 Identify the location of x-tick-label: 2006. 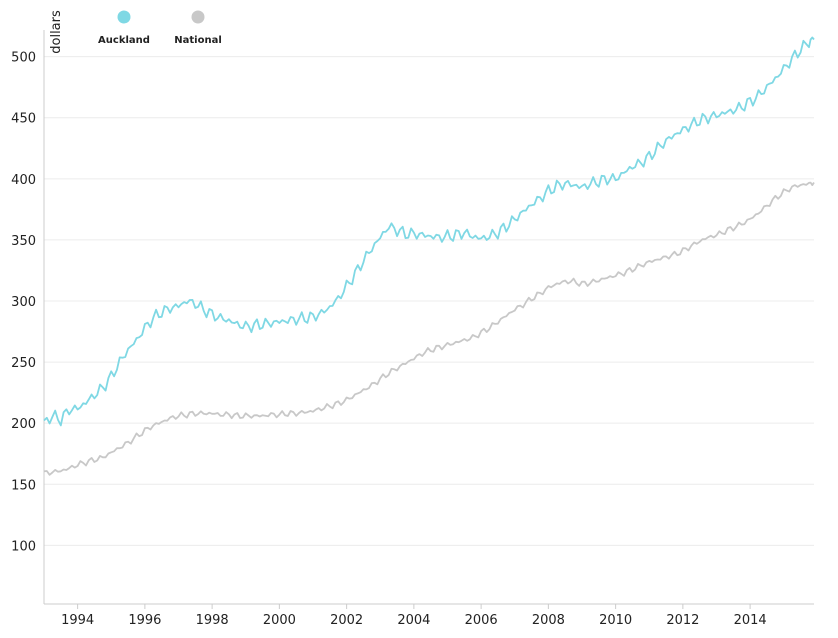
(481, 620).